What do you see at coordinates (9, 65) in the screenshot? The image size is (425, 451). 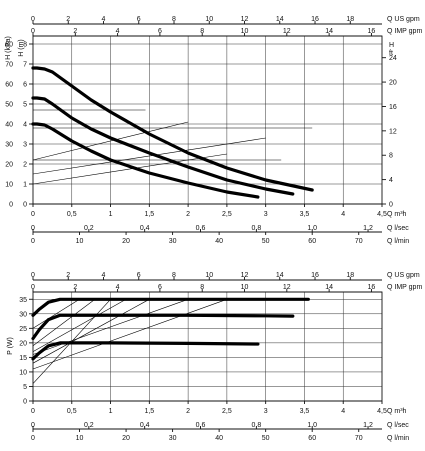 I see `y-axis-tick-label-kpa: 70` at bounding box center [9, 65].